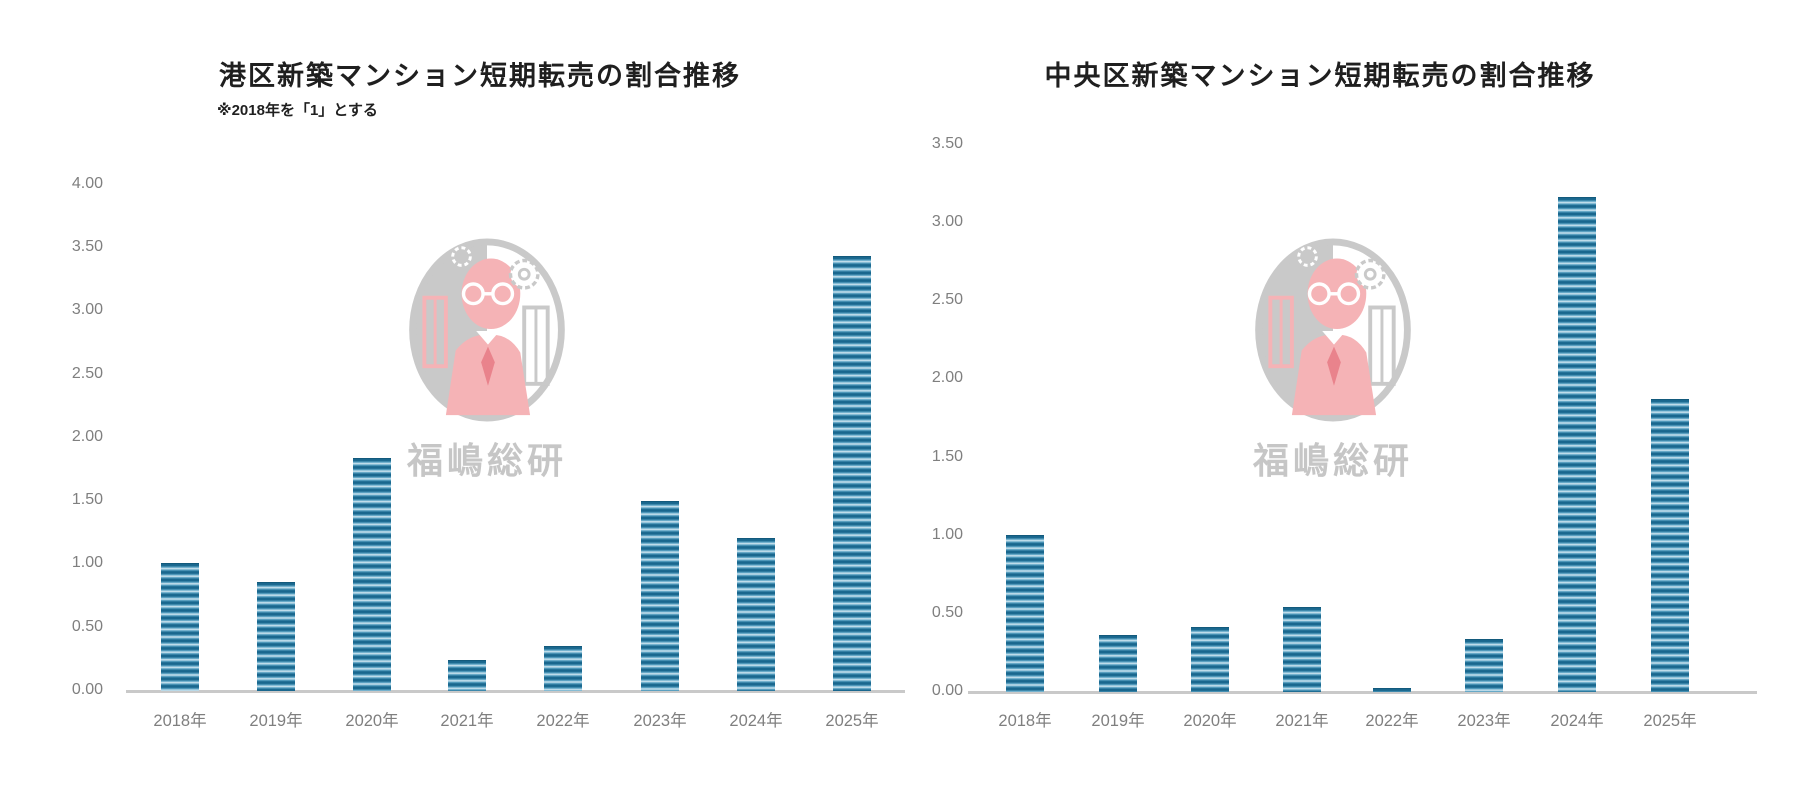 The width and height of the screenshot is (1817, 790). I want to click on chart-title: 港区新築マンション短期転売の割合推移, so click(480, 76).